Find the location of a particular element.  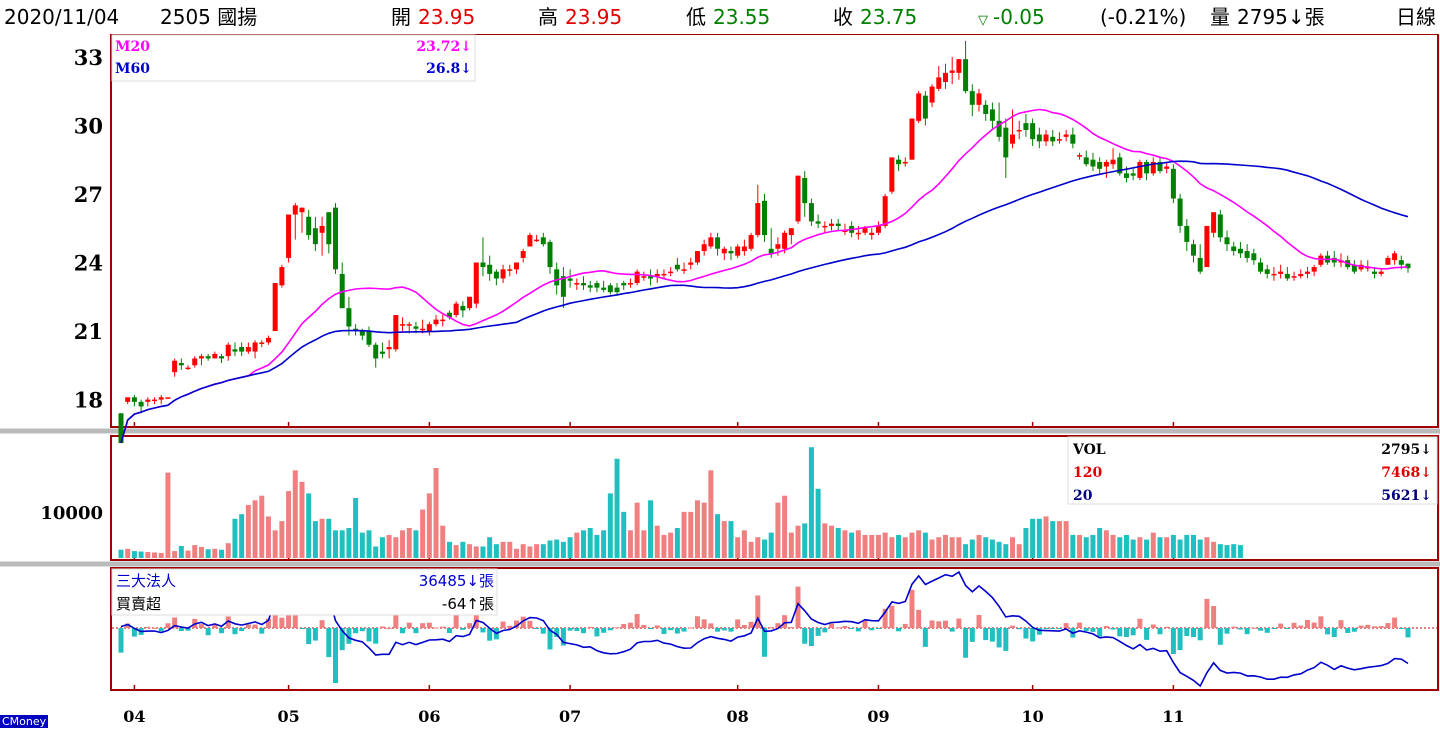

x-tick-label: 07 is located at coordinates (570, 716).